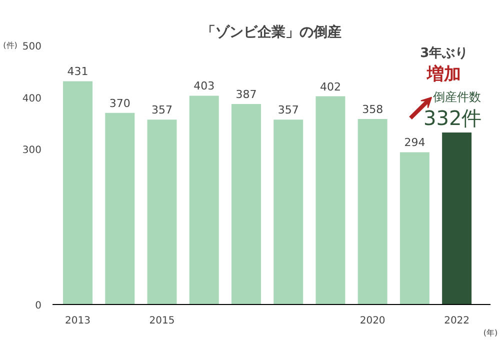 This screenshot has width=500, height=344. What do you see at coordinates (204, 86) in the screenshot?
I see `data-label: 403` at bounding box center [204, 86].